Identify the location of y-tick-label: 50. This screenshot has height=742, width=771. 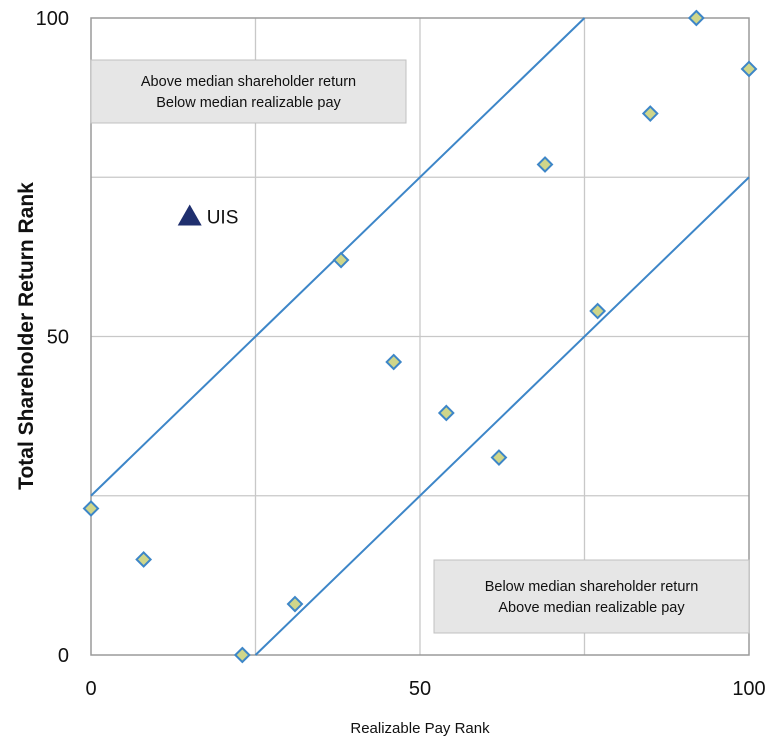
(58, 338).